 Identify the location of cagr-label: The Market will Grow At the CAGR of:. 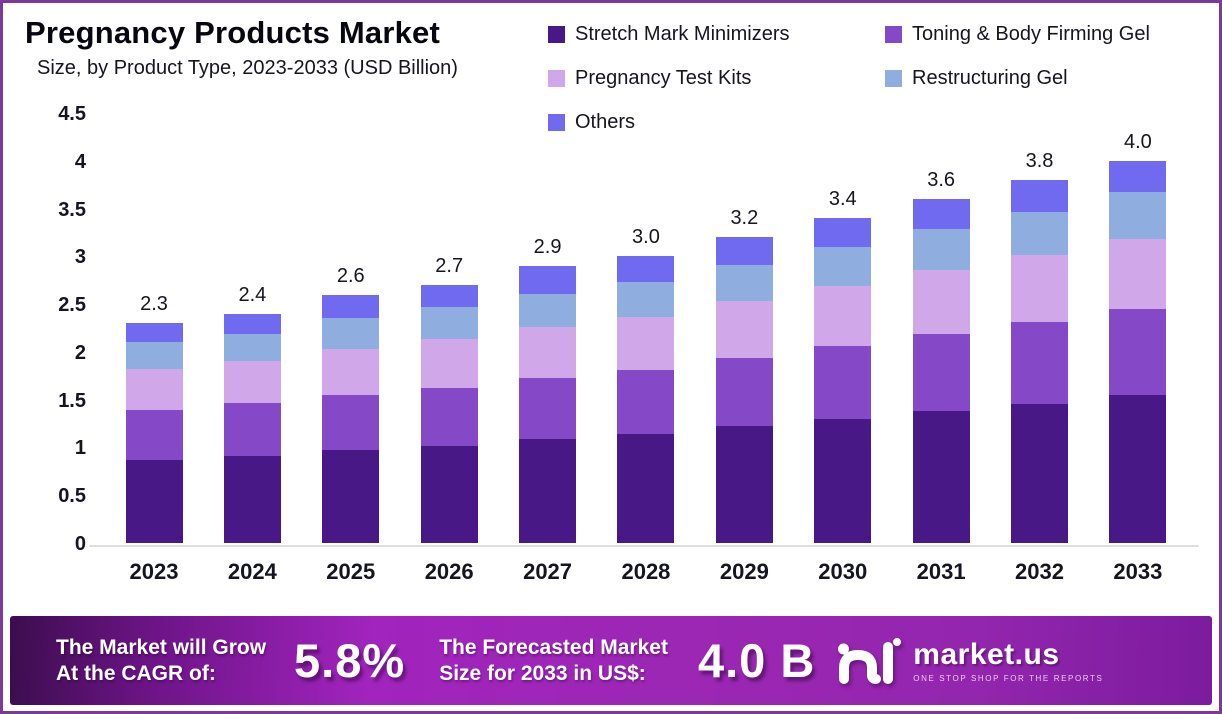
(161, 660).